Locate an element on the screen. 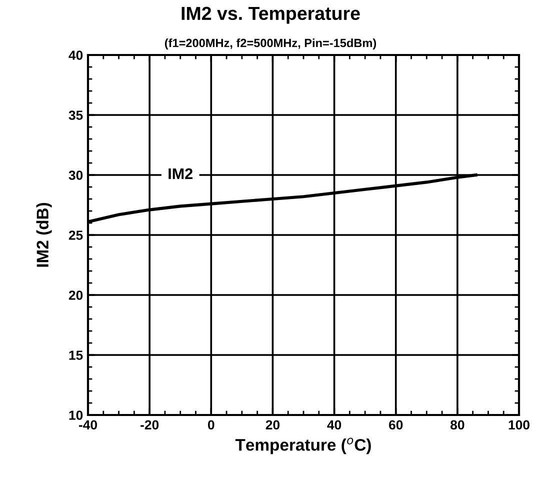 This screenshot has height=477, width=541. y-tick-label: 35 is located at coordinates (75, 115).